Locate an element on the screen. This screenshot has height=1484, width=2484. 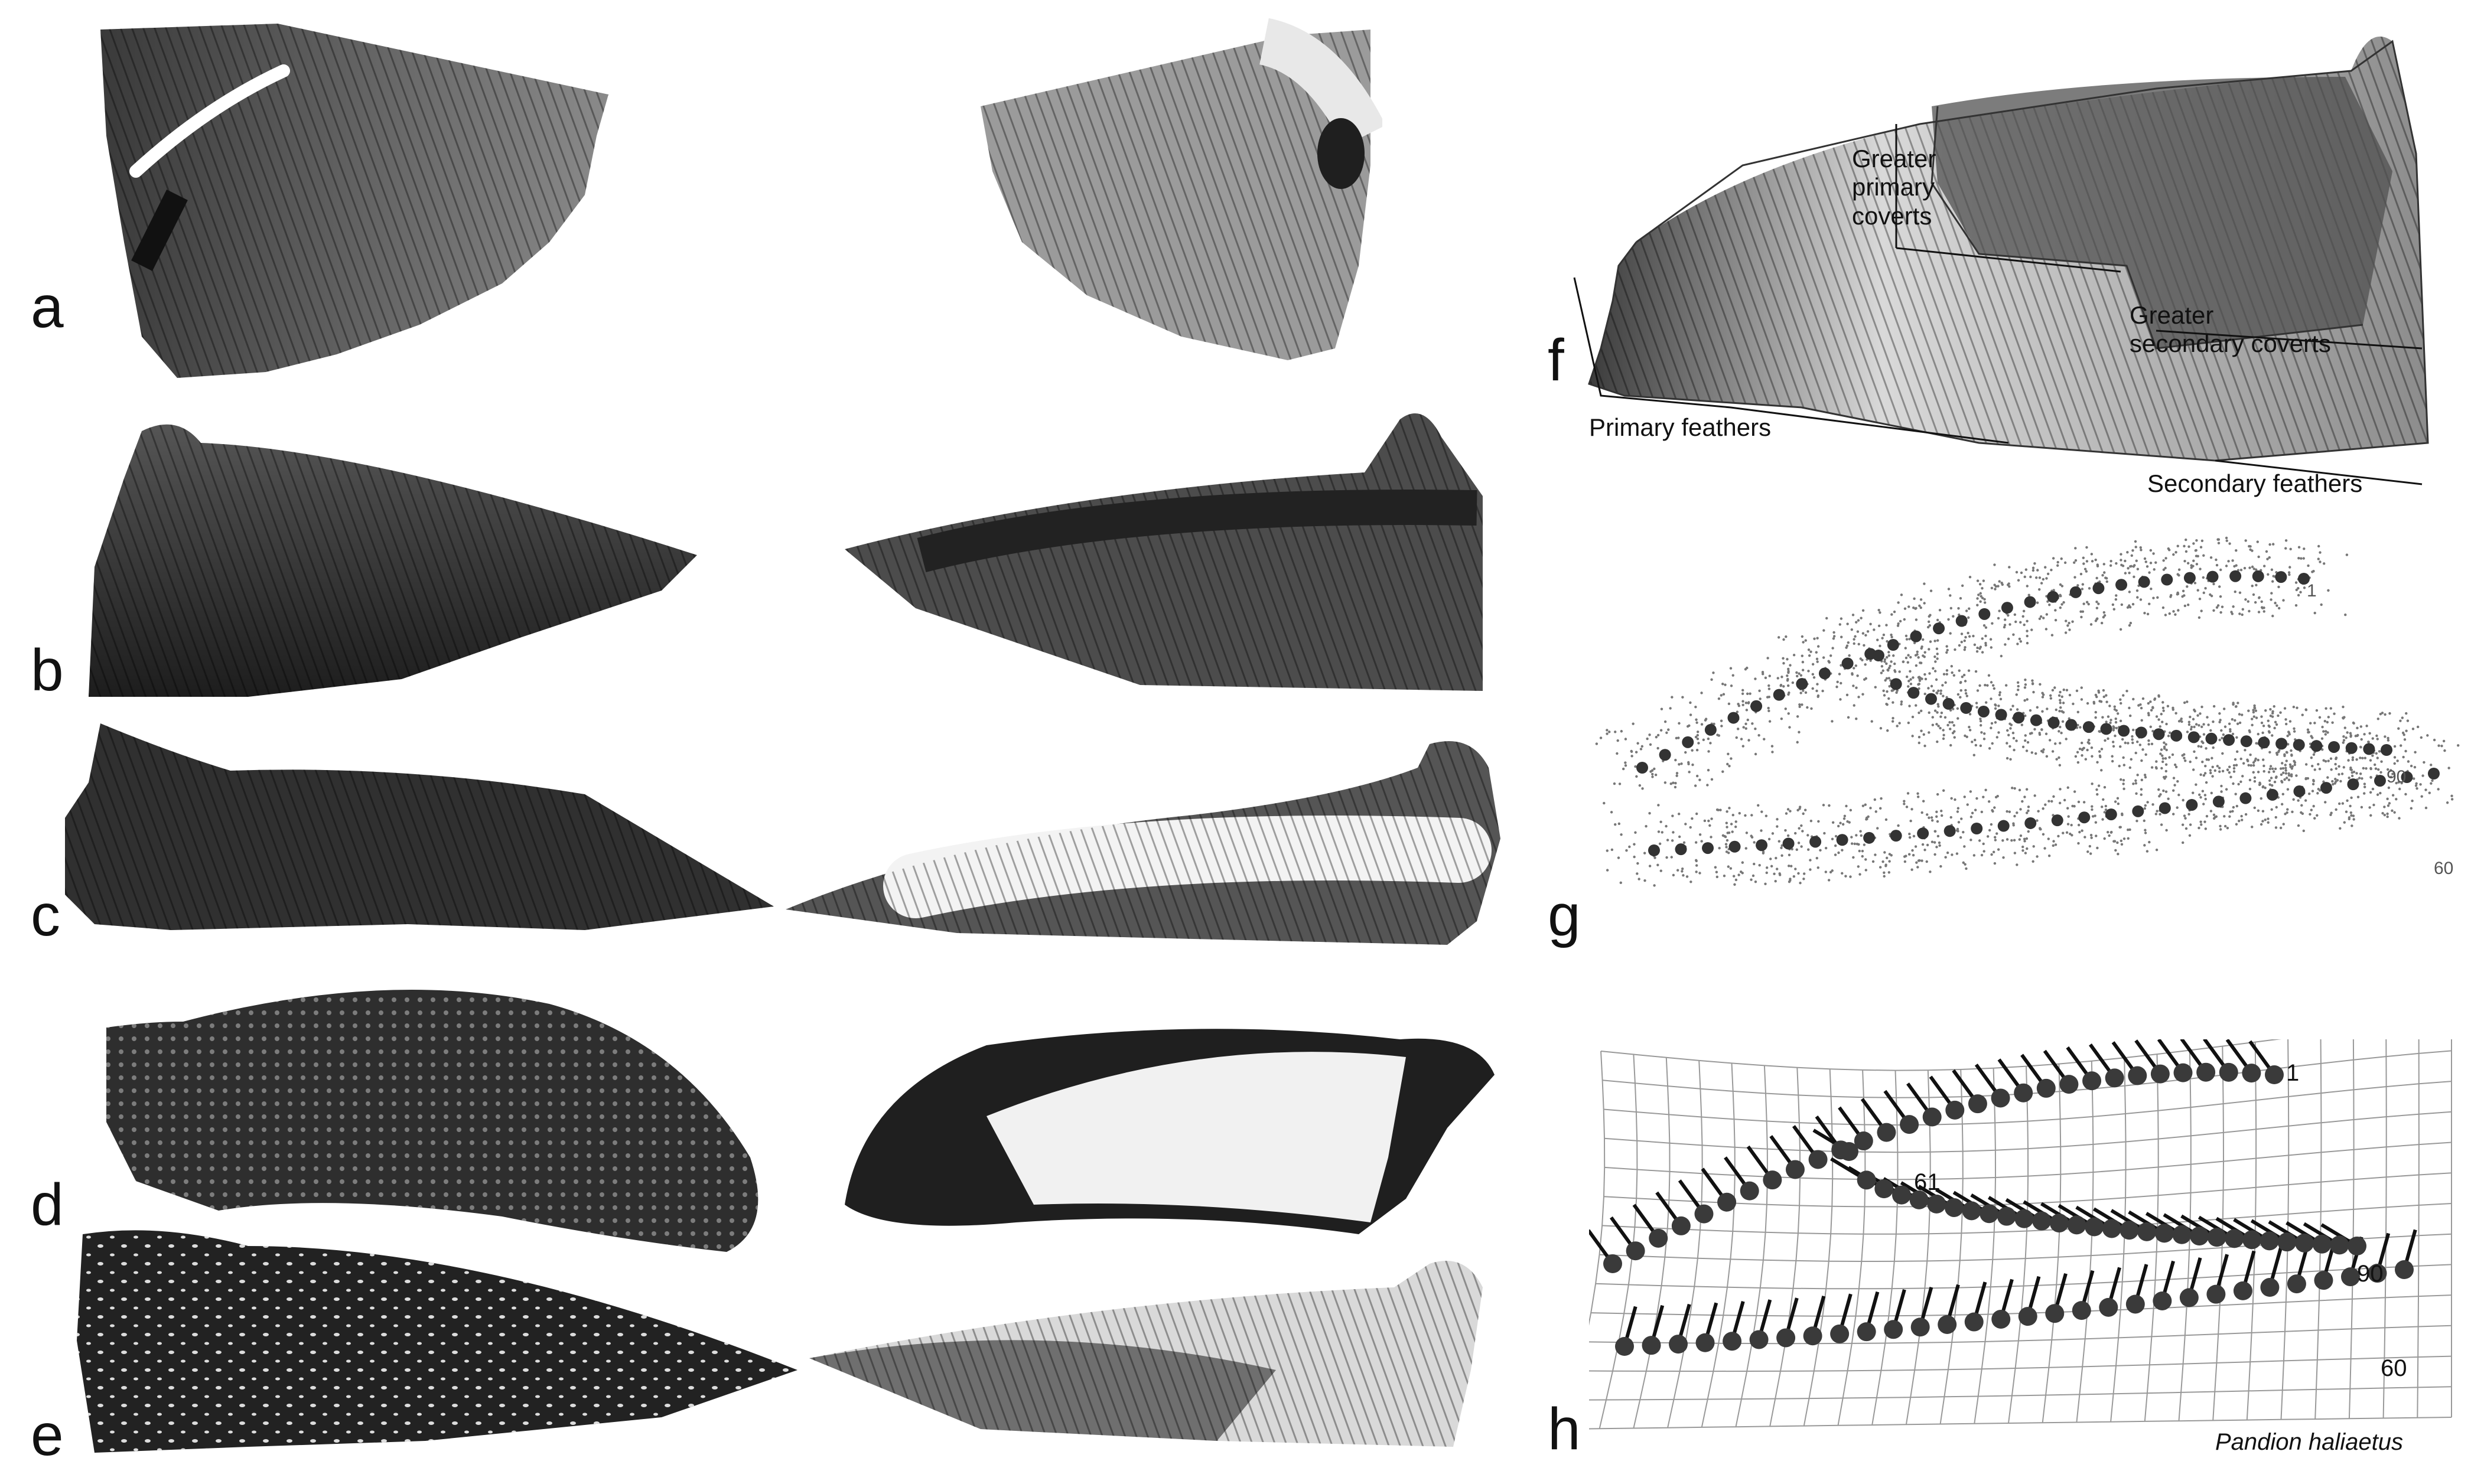
wing-b-under is located at coordinates (1164, 552).